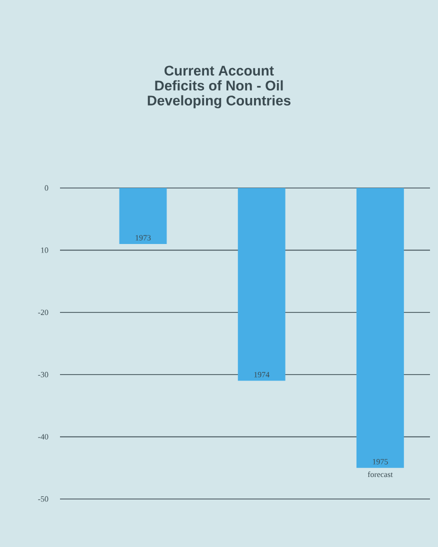 Image resolution: width=438 pixels, height=547 pixels. I want to click on chart-title: Current Account Deficits of Non - Oil Developing Countries, so click(219, 87).